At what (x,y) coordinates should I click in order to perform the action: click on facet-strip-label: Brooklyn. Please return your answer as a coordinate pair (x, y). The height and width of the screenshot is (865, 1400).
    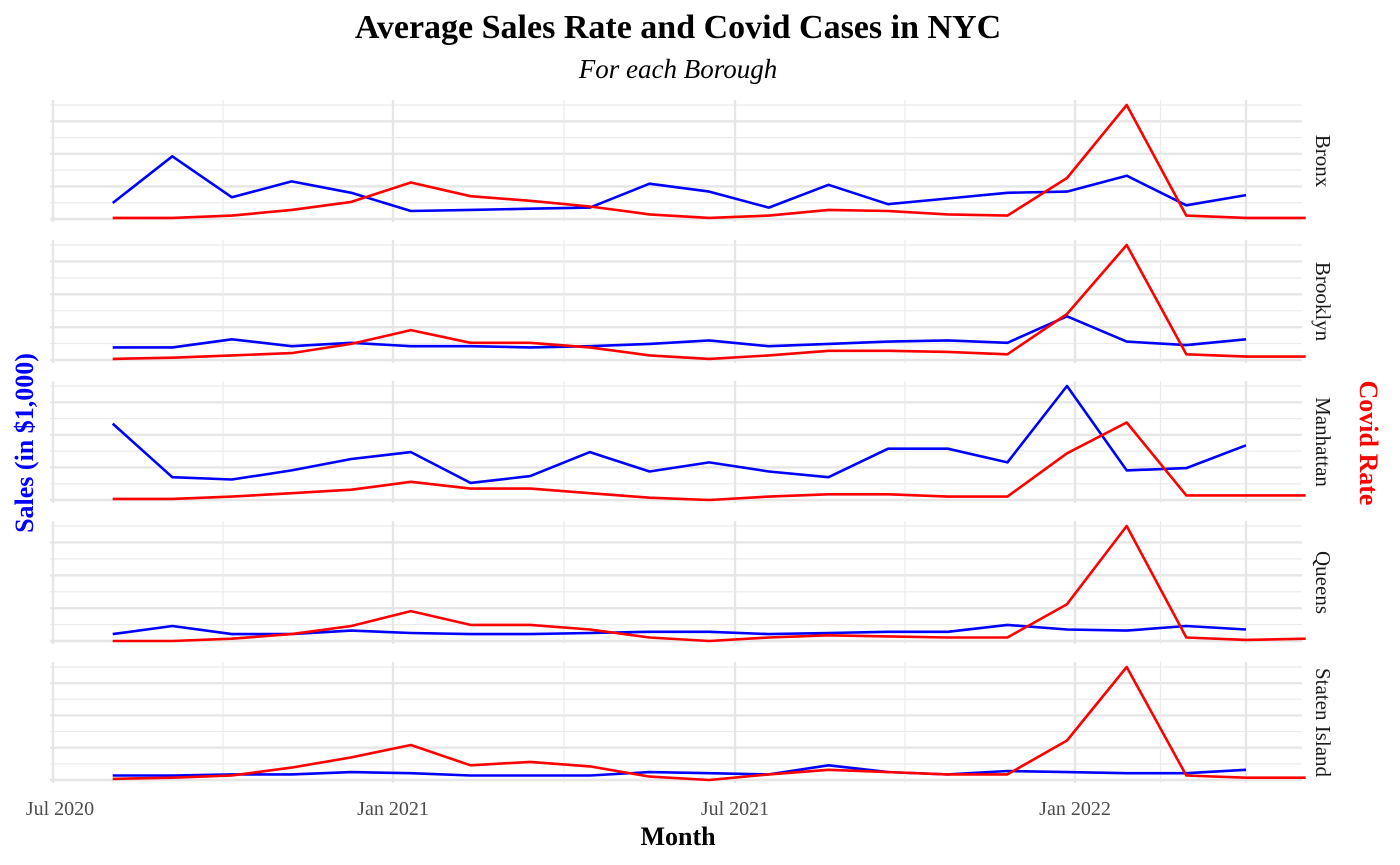
    Looking at the image, I should click on (1323, 302).